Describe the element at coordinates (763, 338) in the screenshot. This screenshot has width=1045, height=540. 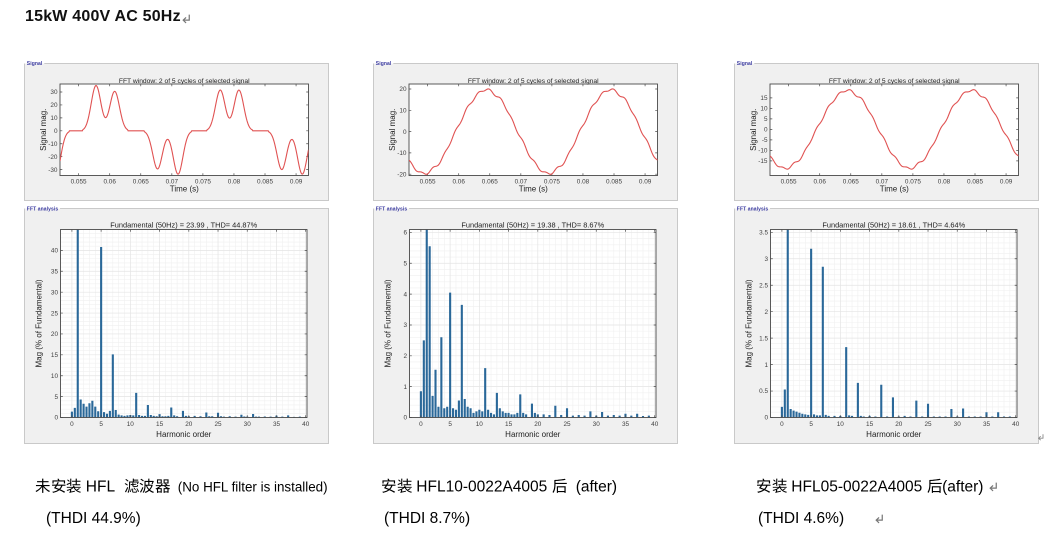
I see `svg-text: 1.5` at that location.